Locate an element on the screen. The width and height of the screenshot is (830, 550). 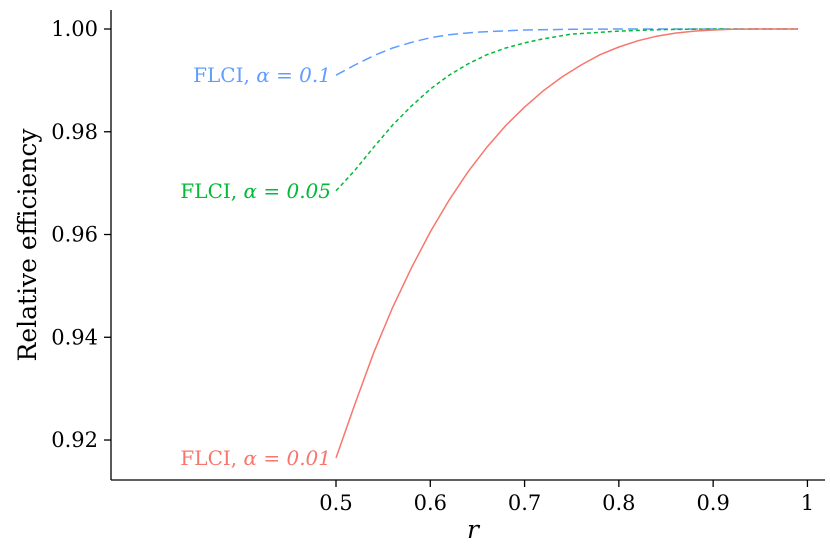
y-ticks: 0.92 0.94 0.96 0.98 1.00 is located at coordinates (81, 234).